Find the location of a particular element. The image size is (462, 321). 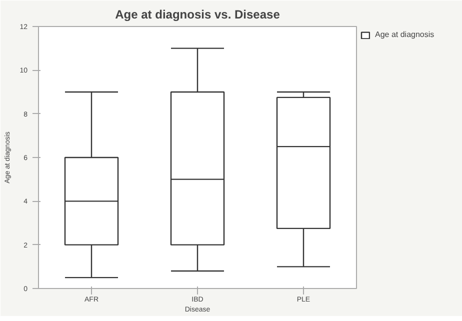

legend-label: Age at diagnosis is located at coordinates (404, 34).